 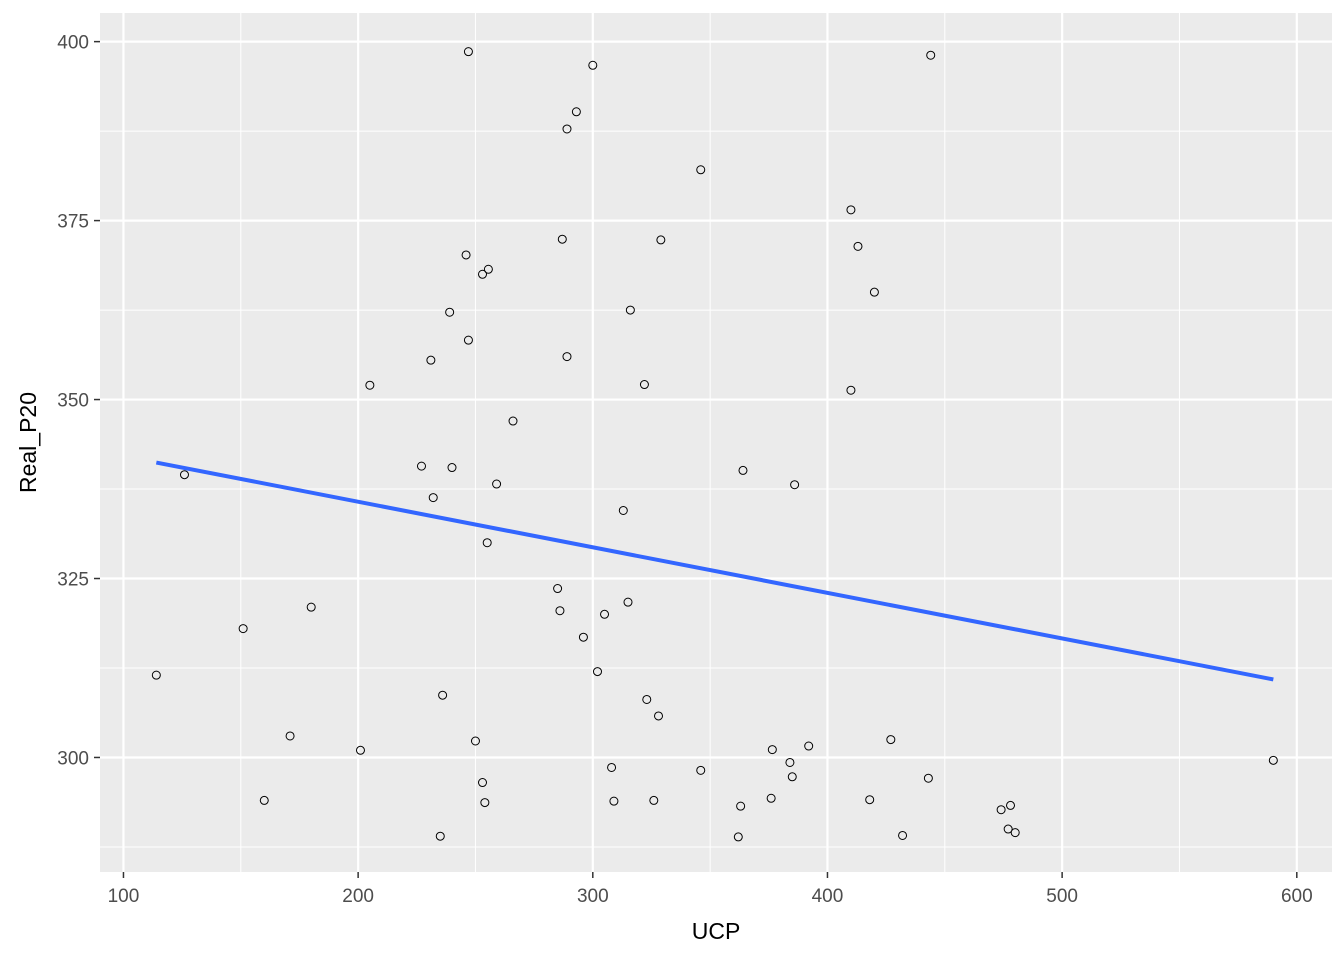 I want to click on x-tick-label: 500, so click(x=1062, y=896).